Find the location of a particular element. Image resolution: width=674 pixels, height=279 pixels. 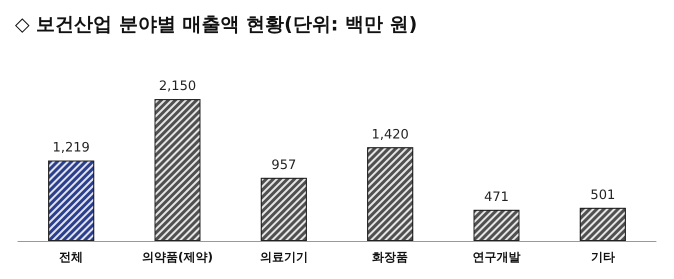

data-label: 957 is located at coordinates (283, 165).